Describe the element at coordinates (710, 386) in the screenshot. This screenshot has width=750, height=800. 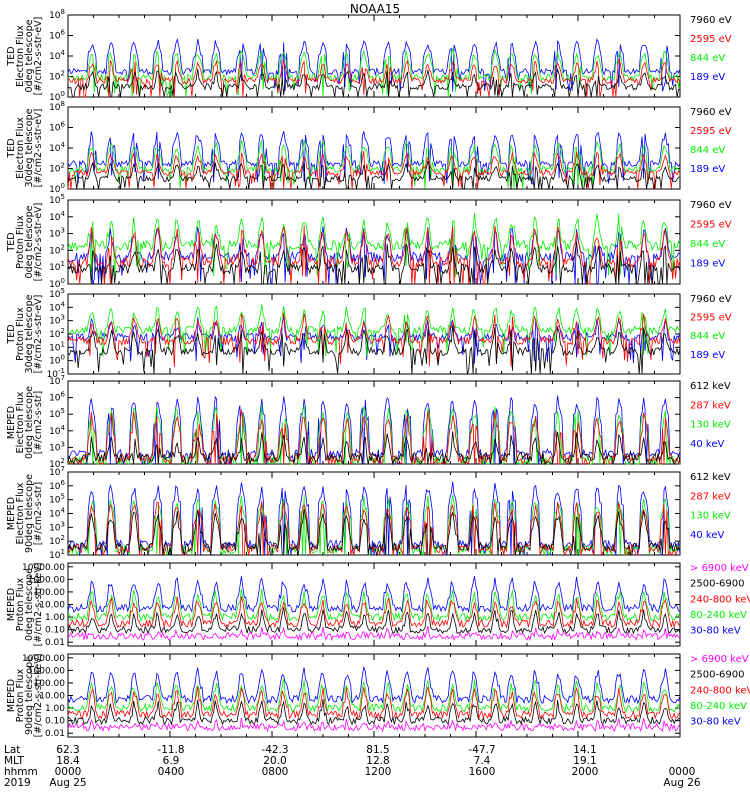
I see `legend-entry: 612 keV` at that location.